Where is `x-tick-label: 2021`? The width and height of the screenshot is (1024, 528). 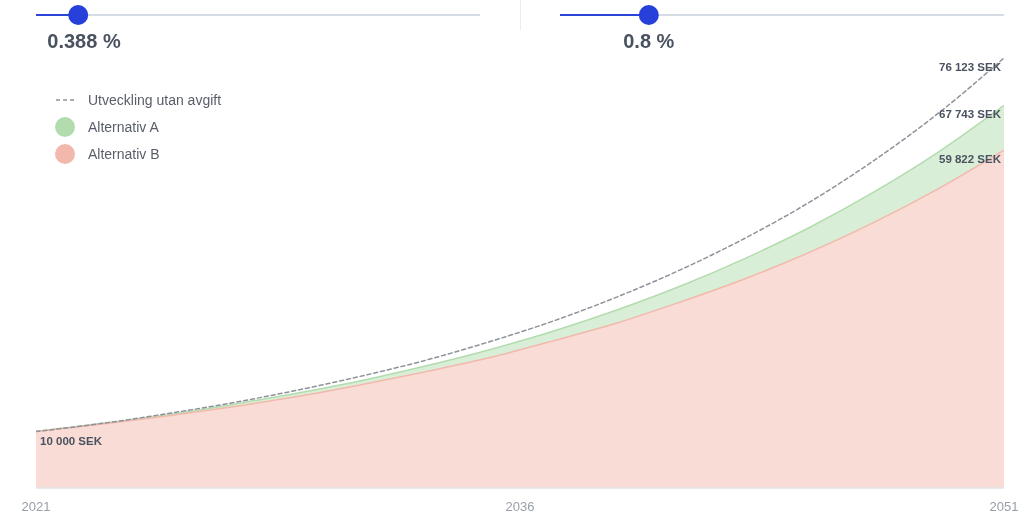 x-tick-label: 2021 is located at coordinates (36, 507).